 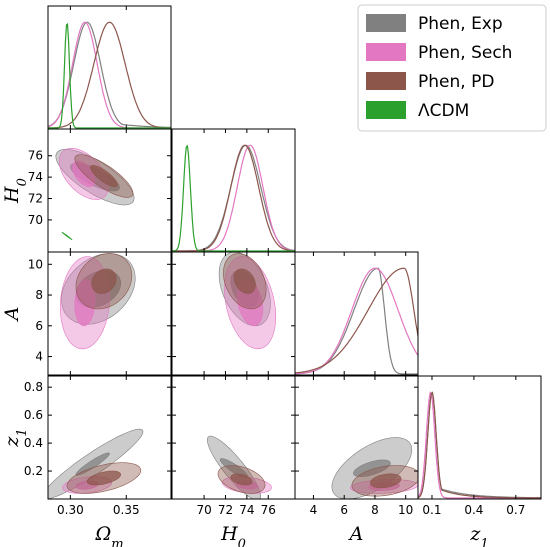 What do you see at coordinates (246, 510) in the screenshot?
I see `x-tick-label: 74` at bounding box center [246, 510].